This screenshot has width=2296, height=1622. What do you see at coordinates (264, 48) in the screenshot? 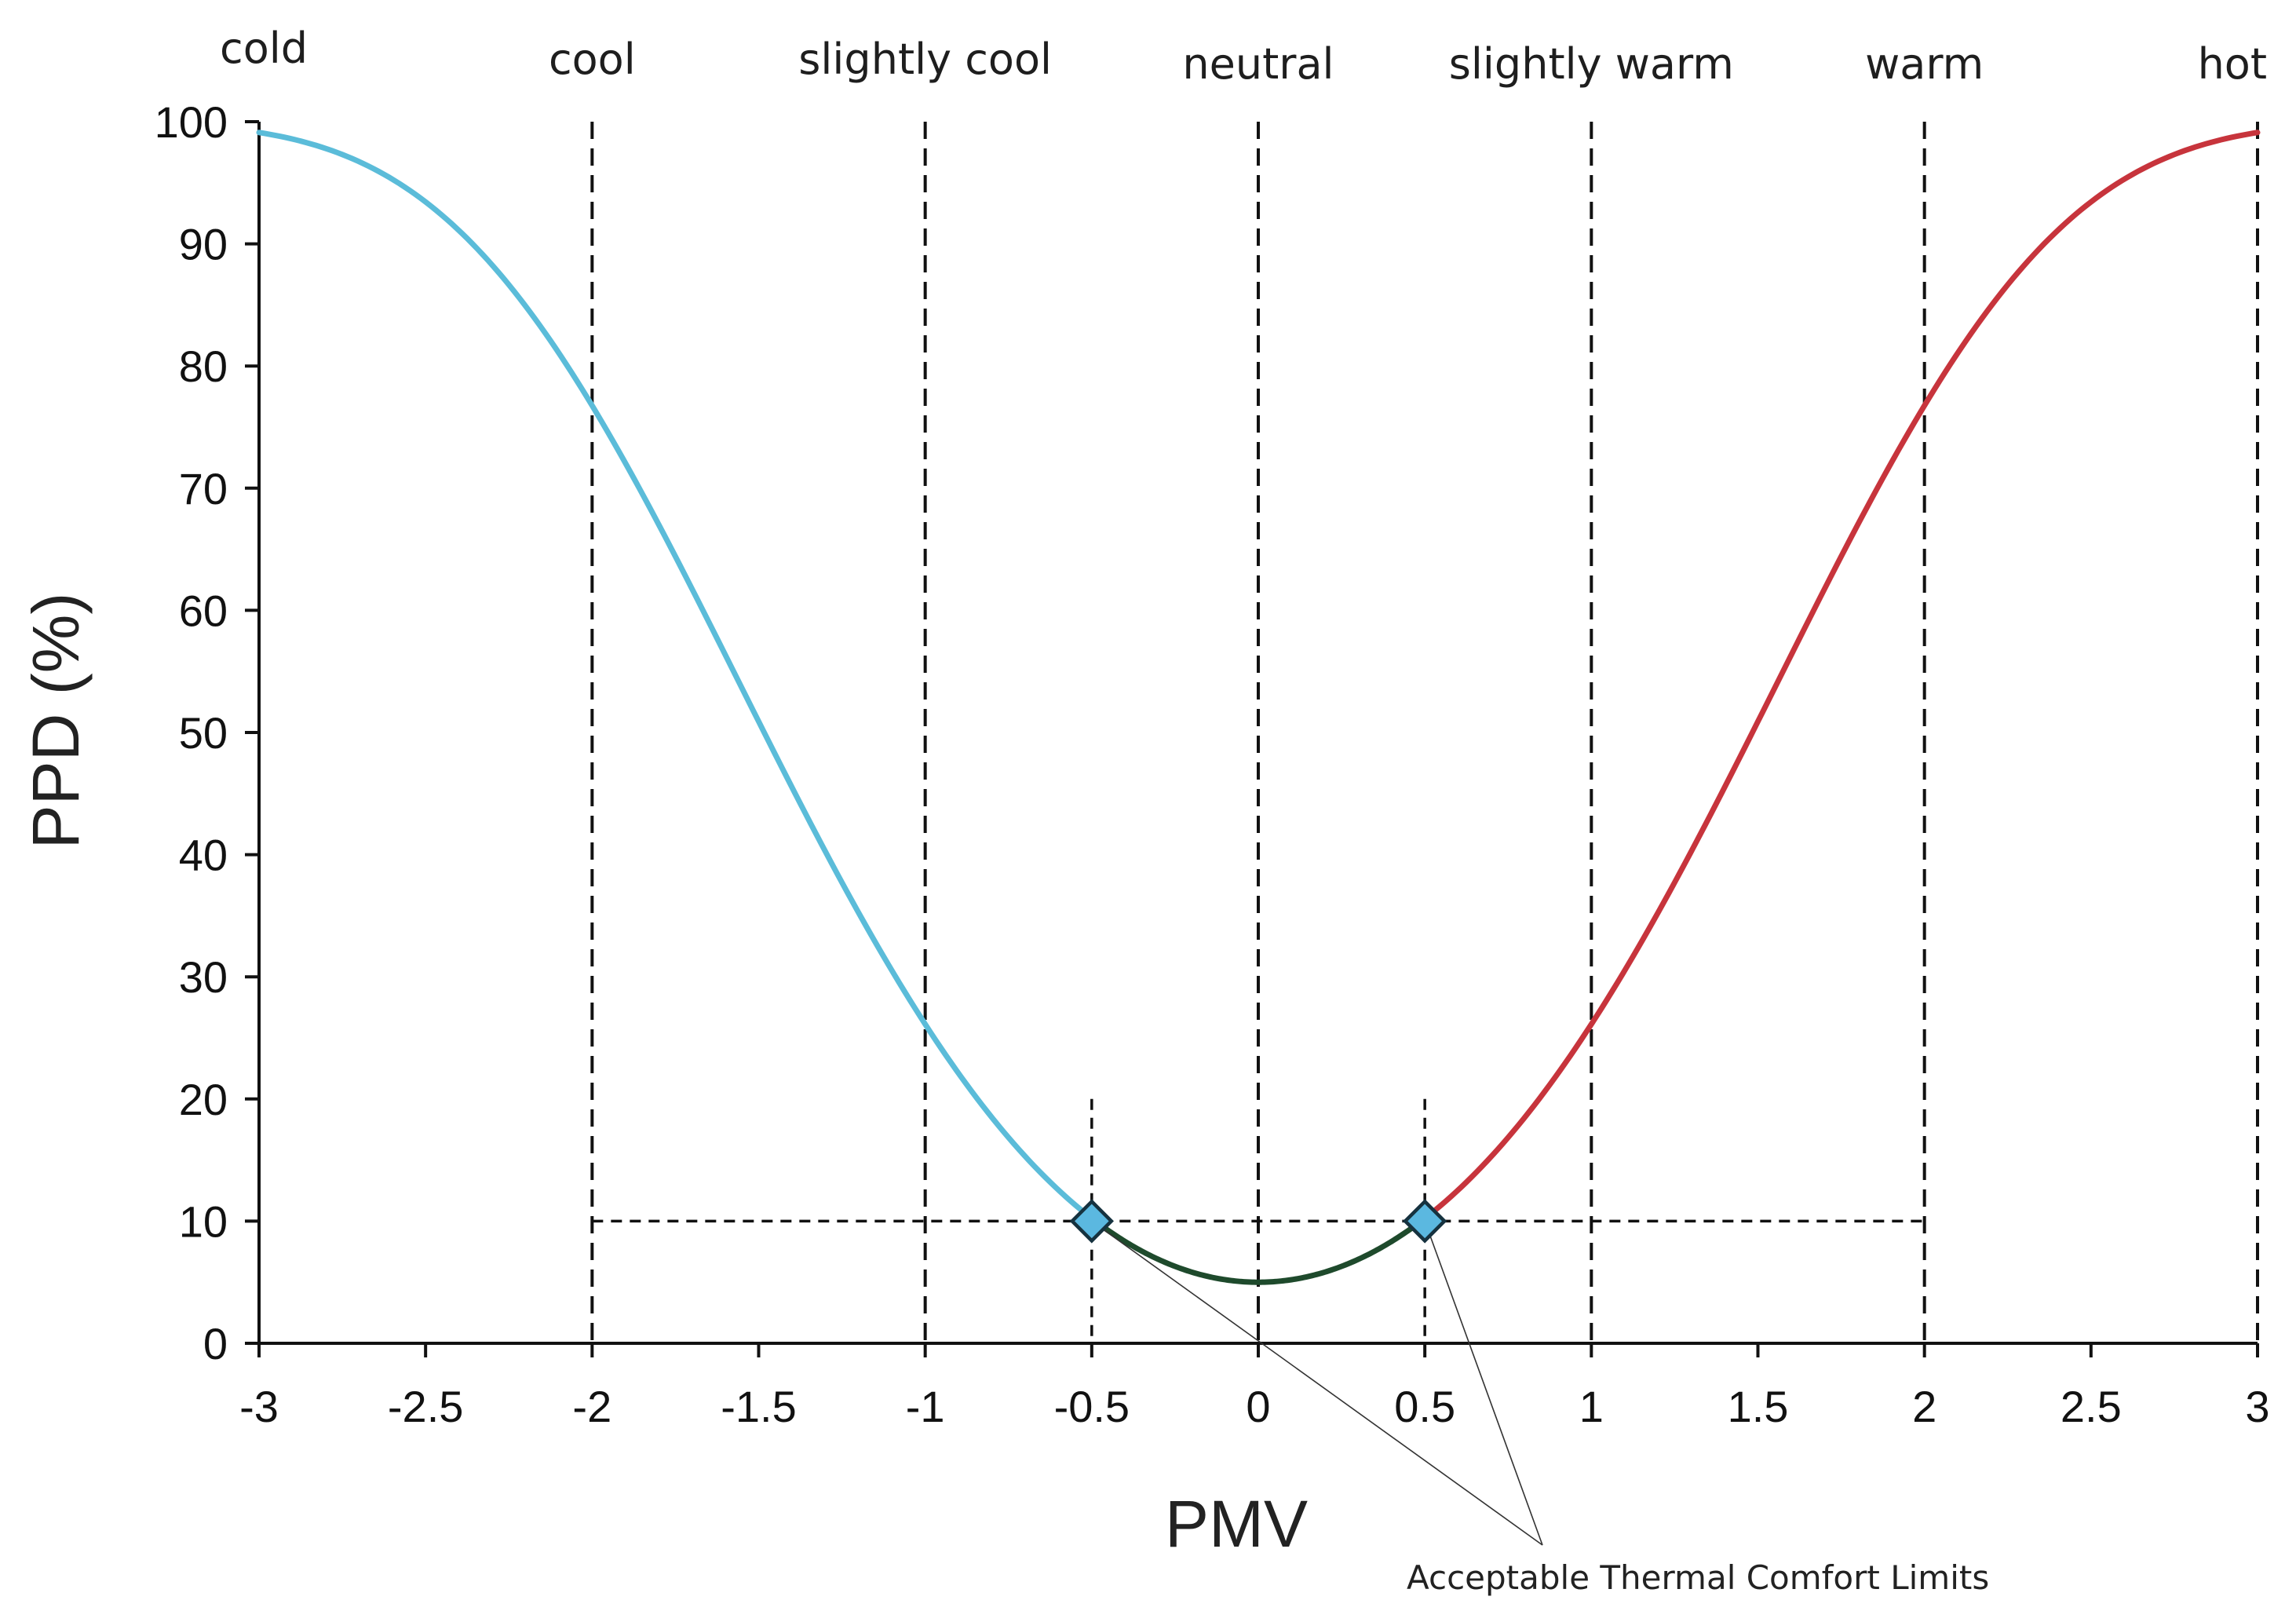
I see `sensation-label-cold: cold` at bounding box center [264, 48].